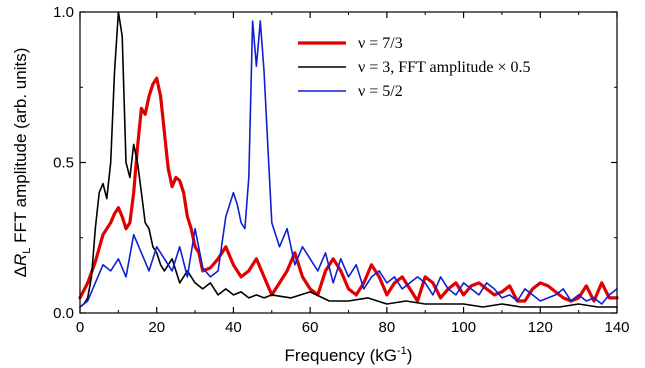  I want to click on y-axis-label: ΔRL FFT amplitude (arb. units), so click(22, 163).